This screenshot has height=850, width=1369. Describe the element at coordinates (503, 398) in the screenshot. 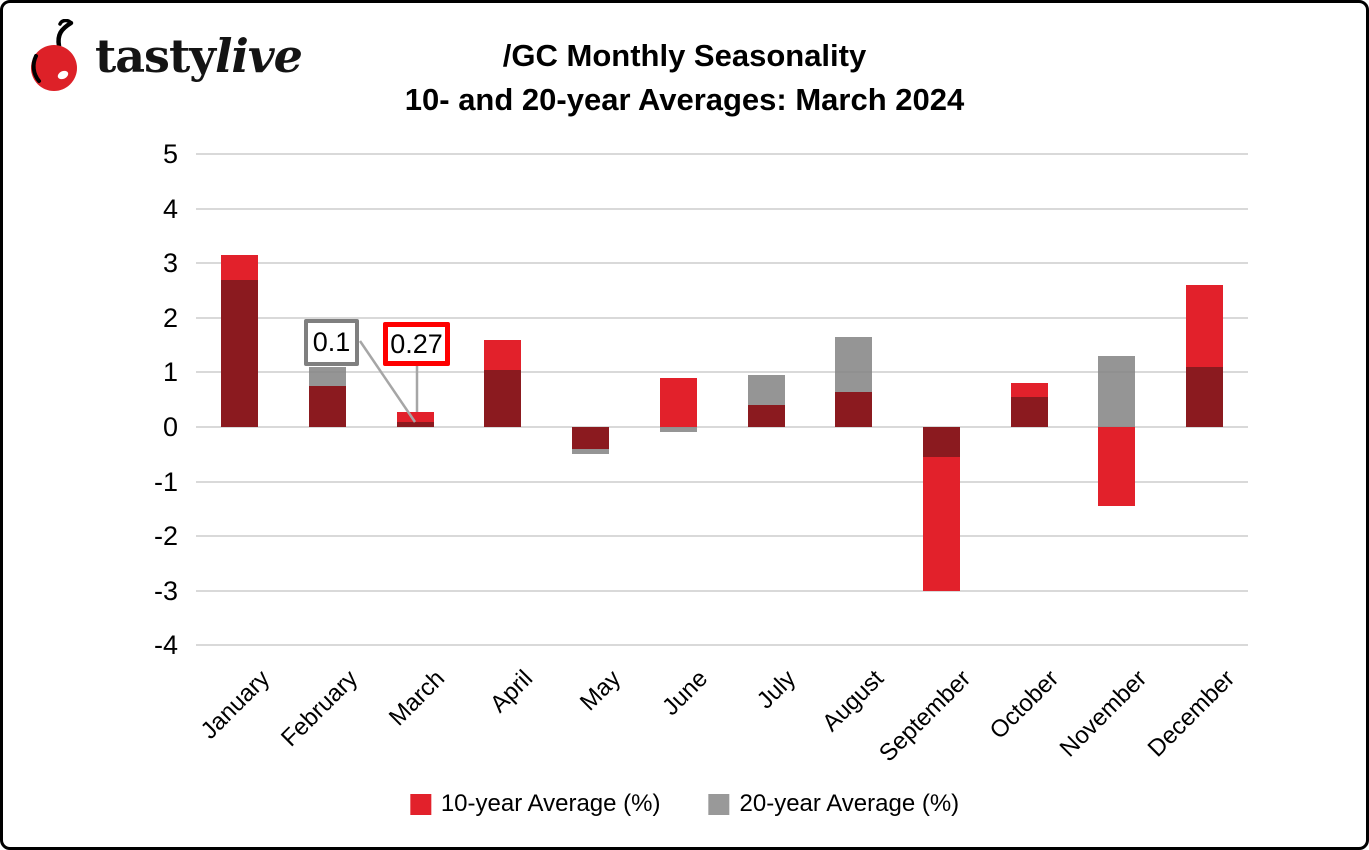

I see `bar-april-overlap` at that location.